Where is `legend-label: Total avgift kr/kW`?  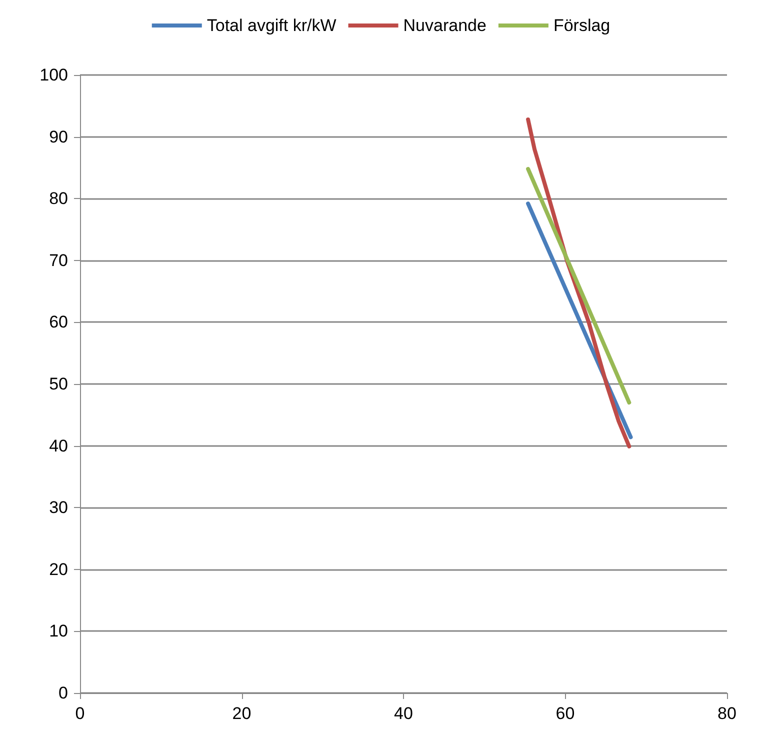
legend-label: Total avgift kr/kW is located at coordinates (271, 25).